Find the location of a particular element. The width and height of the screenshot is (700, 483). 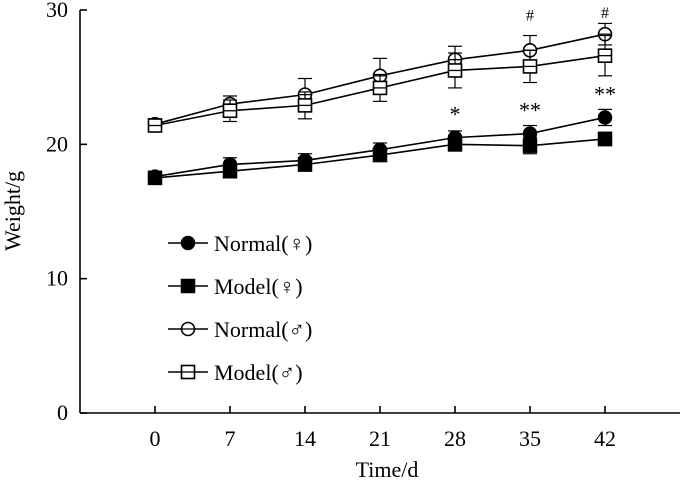

x-tick-label: 21 is located at coordinates (380, 438).